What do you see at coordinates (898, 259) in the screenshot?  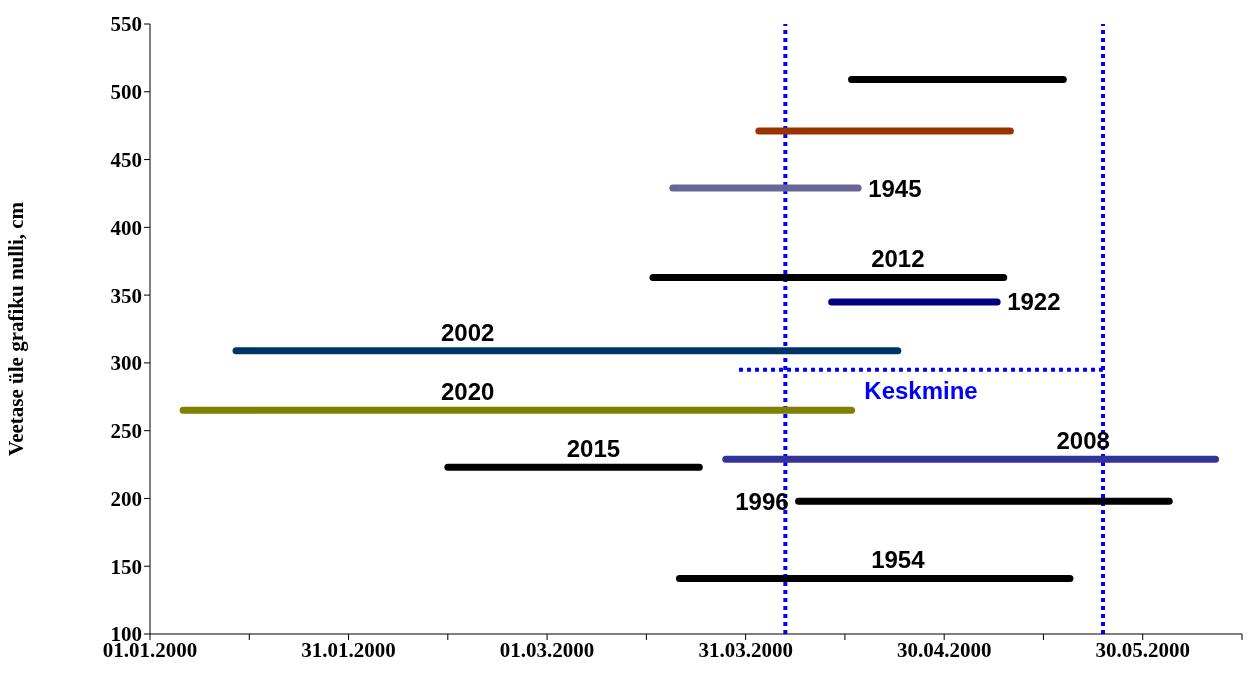 I see `annotation: 2012` at bounding box center [898, 259].